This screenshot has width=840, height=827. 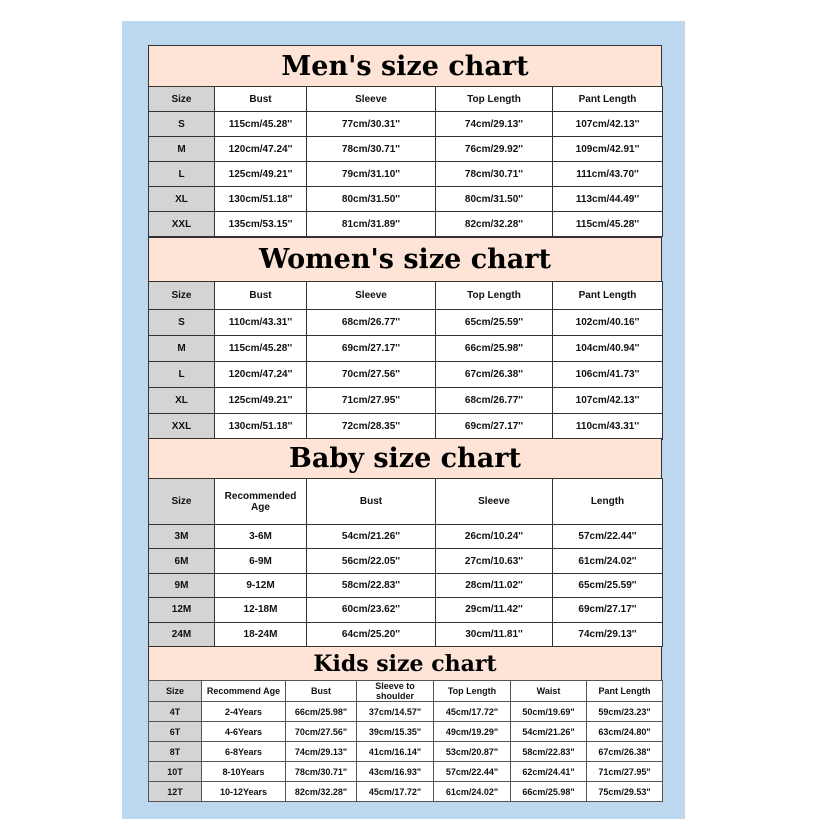 What do you see at coordinates (175, 731) in the screenshot?
I see `size-cell: 6T` at bounding box center [175, 731].